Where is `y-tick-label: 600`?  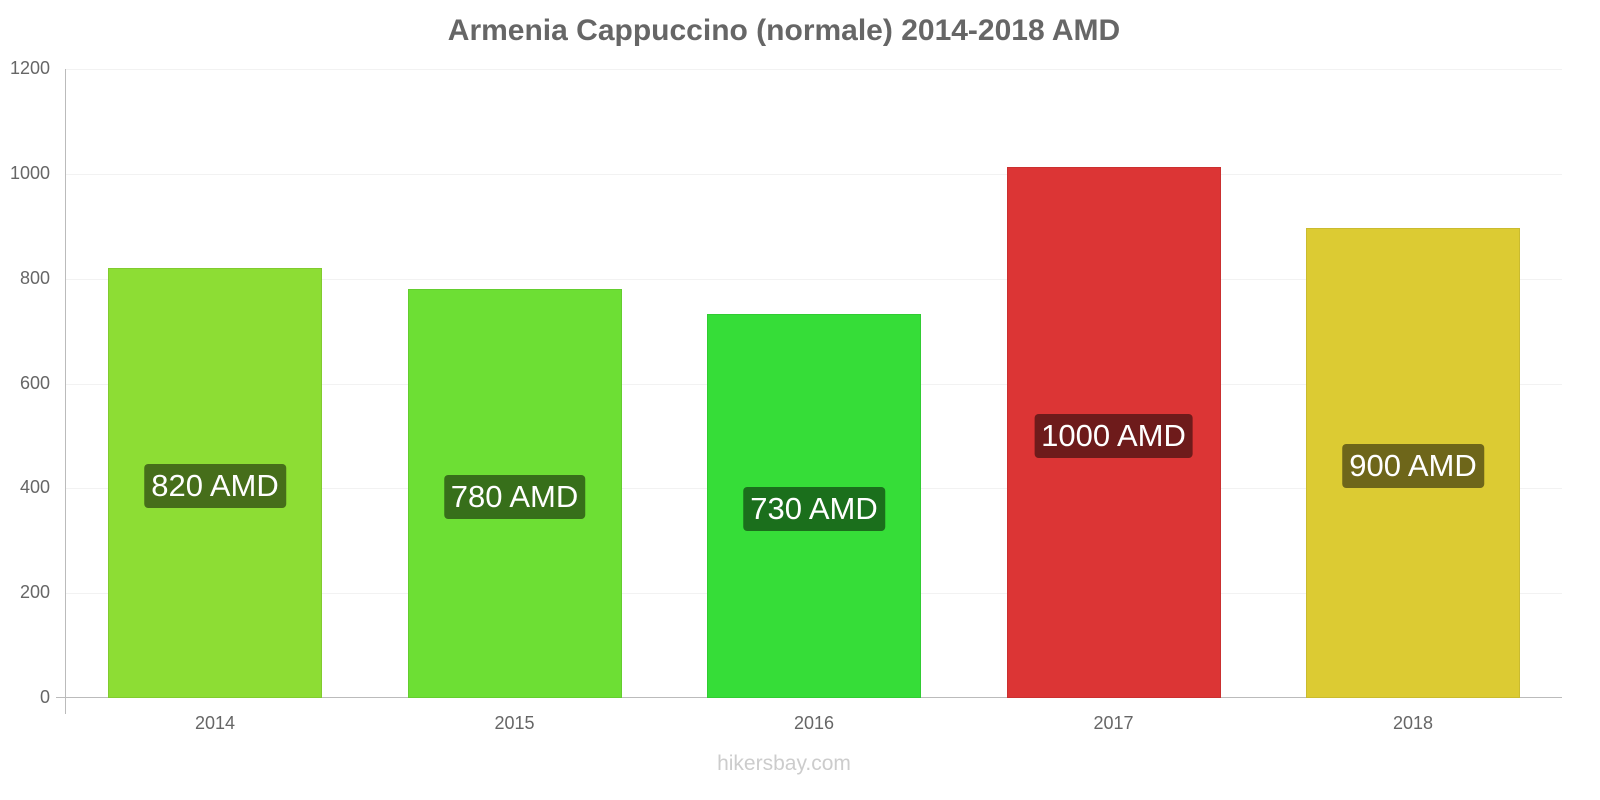 y-tick-label: 600 is located at coordinates (34, 382).